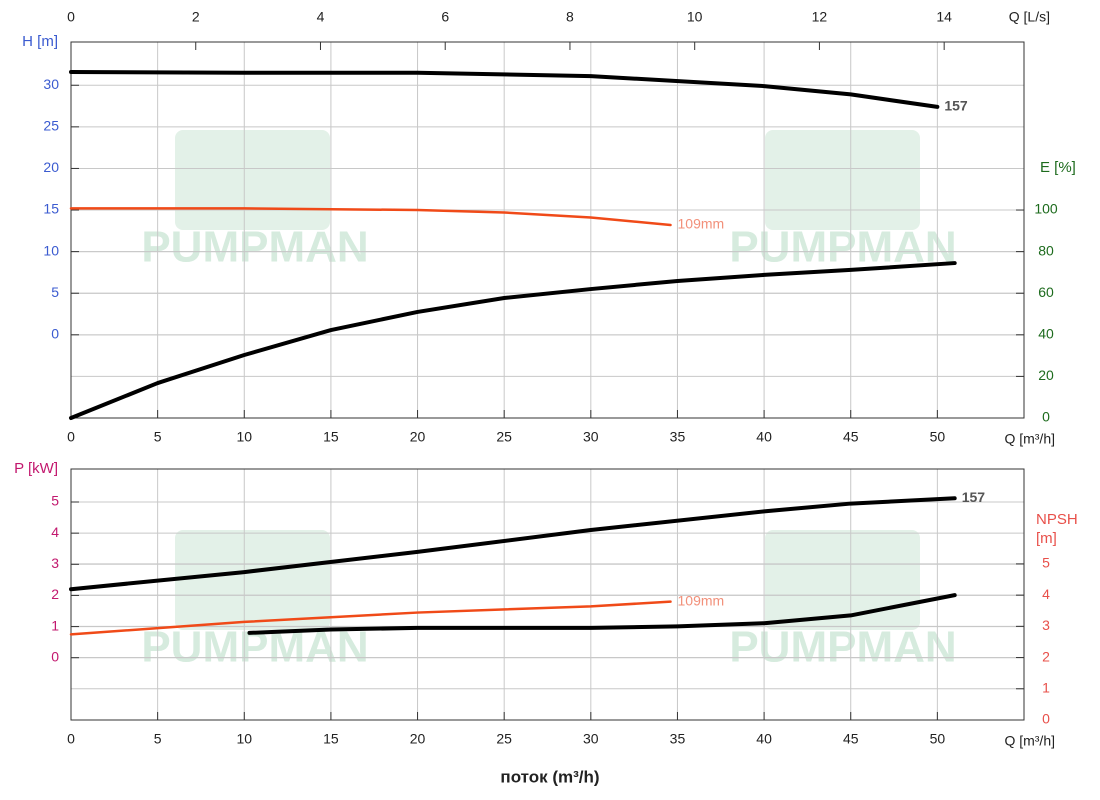 Image resolution: width=1100 pixels, height=800 pixels. What do you see at coordinates (695, 17) in the screenshot?
I see `x2-tick-label: 10` at bounding box center [695, 17].